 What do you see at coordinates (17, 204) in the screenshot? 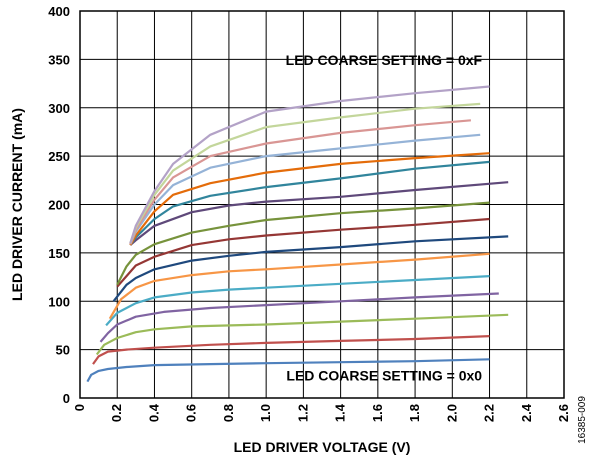
I see `y-axis-title: LED DRIVER CURRENT (mA)` at bounding box center [17, 204].